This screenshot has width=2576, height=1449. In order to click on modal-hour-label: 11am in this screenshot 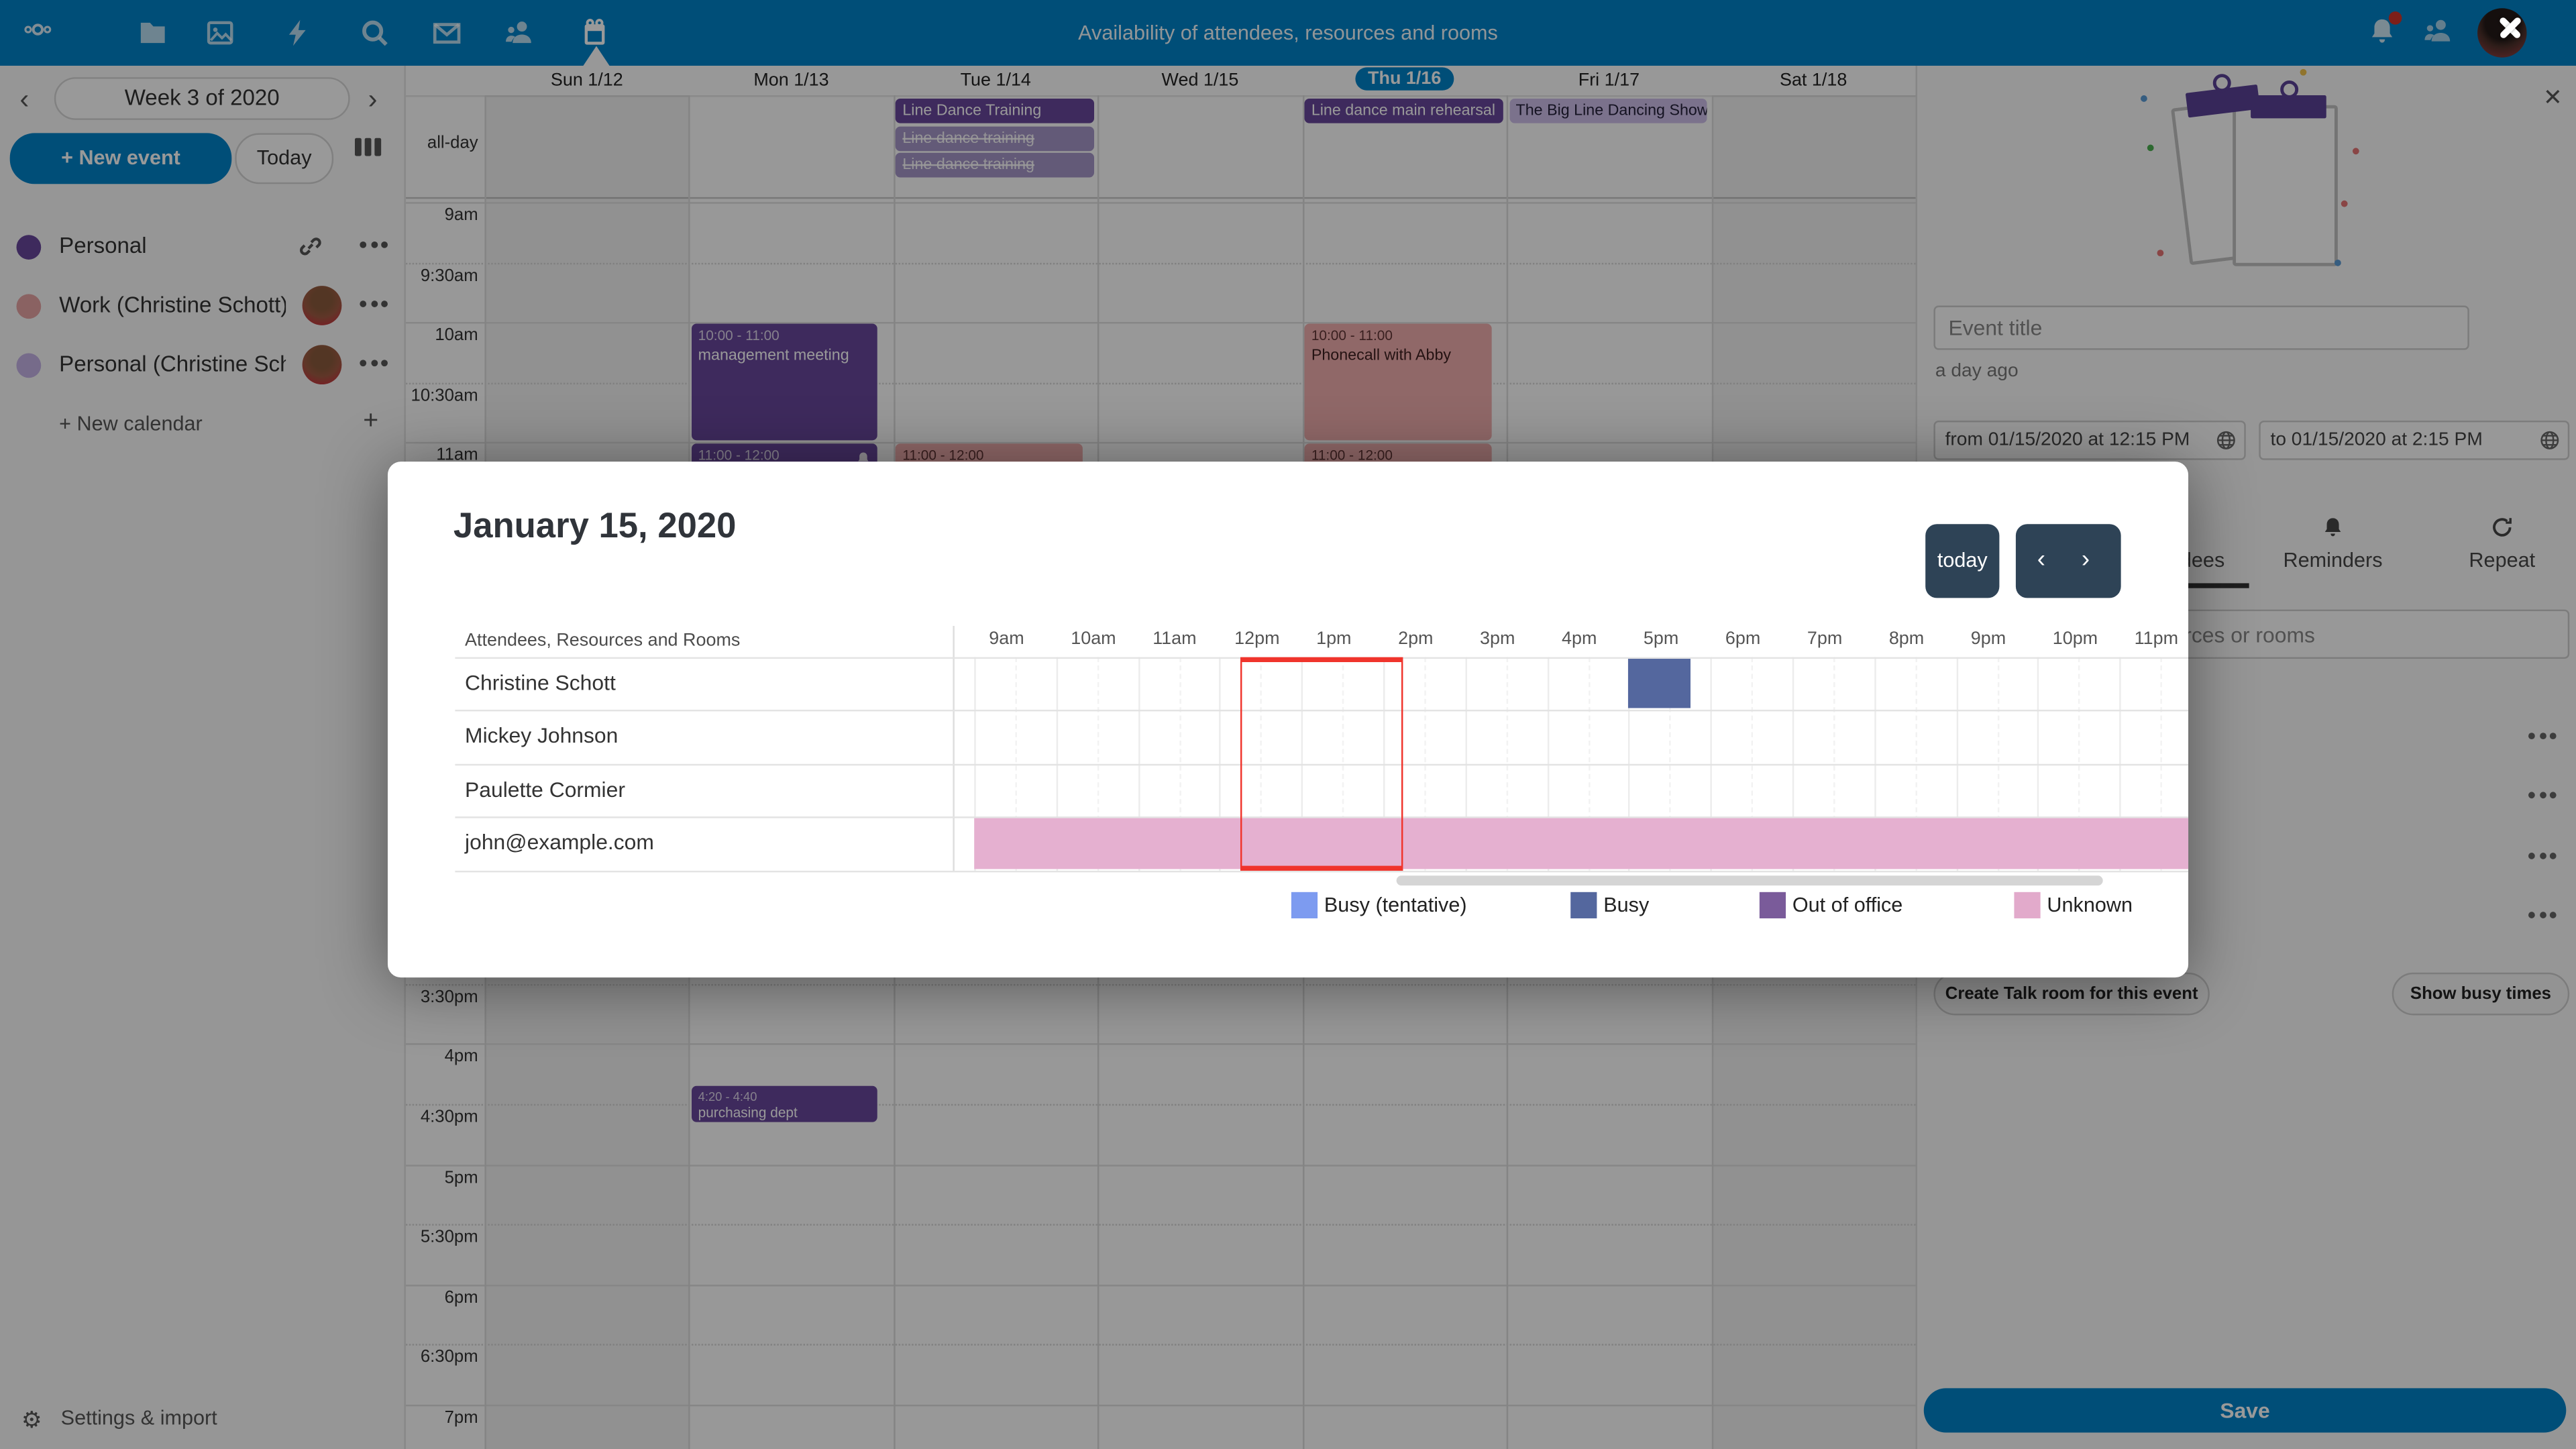, I will do `click(1174, 639)`.